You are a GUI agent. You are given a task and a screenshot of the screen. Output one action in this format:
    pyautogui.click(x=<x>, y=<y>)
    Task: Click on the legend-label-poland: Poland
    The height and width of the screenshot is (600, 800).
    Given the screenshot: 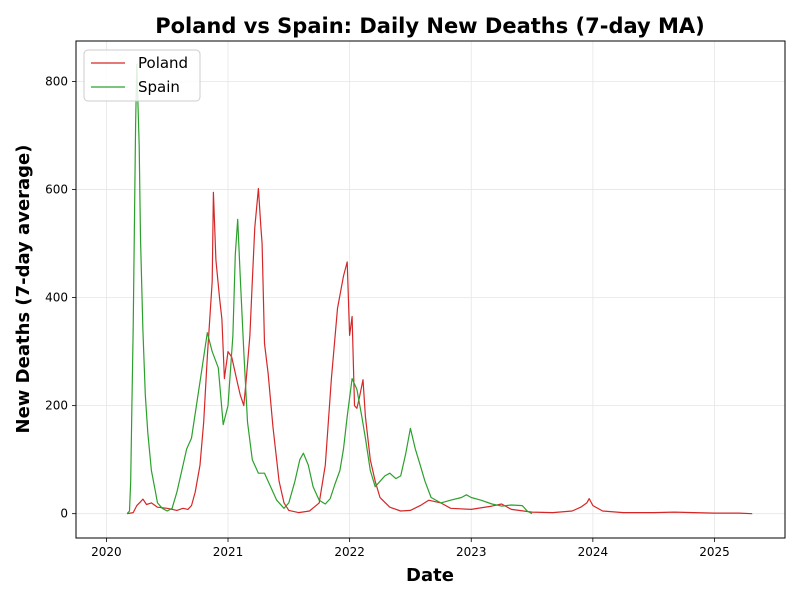 What is the action you would take?
    pyautogui.click(x=163, y=63)
    